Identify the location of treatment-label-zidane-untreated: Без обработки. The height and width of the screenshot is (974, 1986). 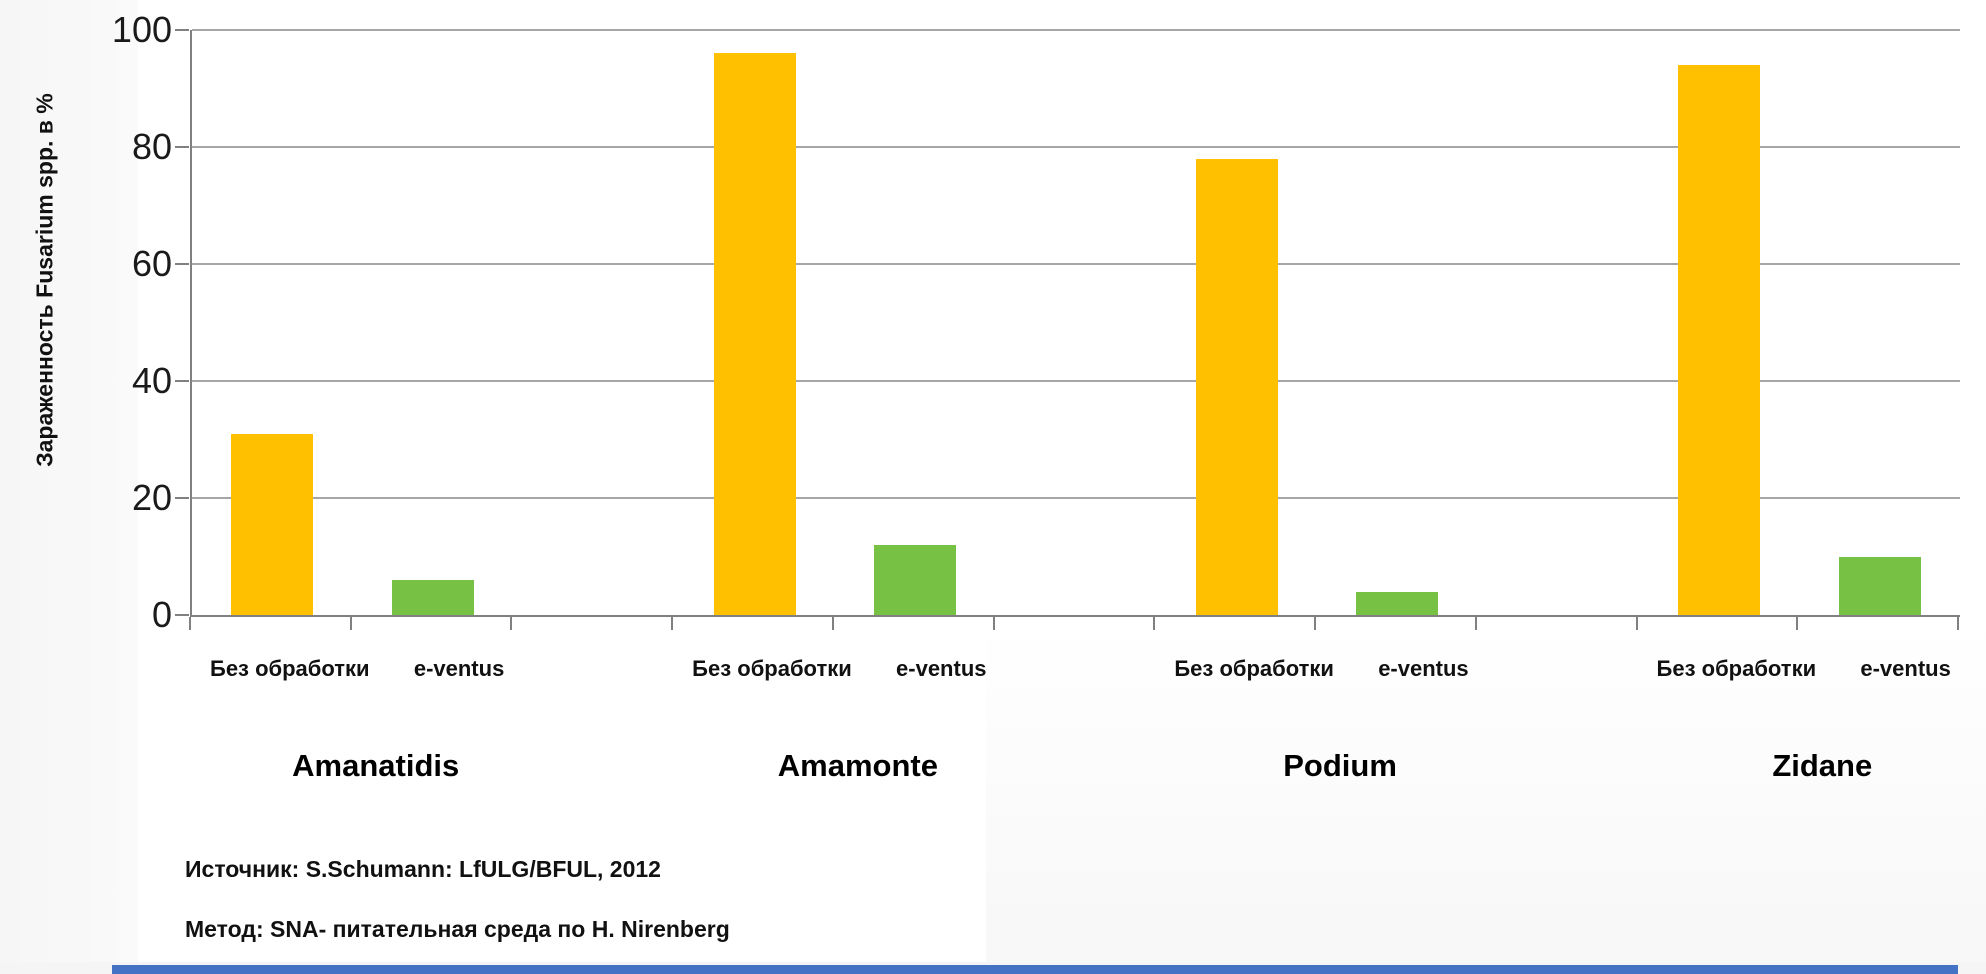
(1736, 668).